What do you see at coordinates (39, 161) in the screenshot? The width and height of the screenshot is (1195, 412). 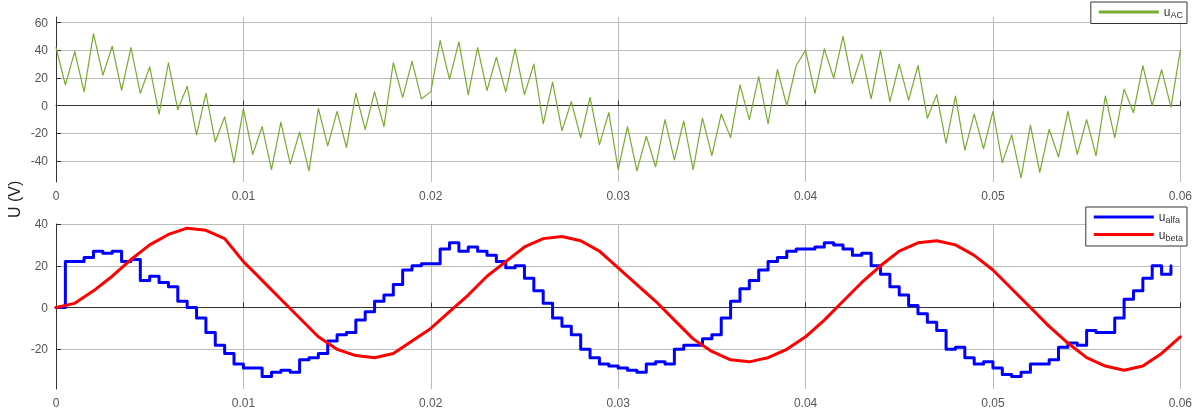 I see `y-tick-label: -40` at bounding box center [39, 161].